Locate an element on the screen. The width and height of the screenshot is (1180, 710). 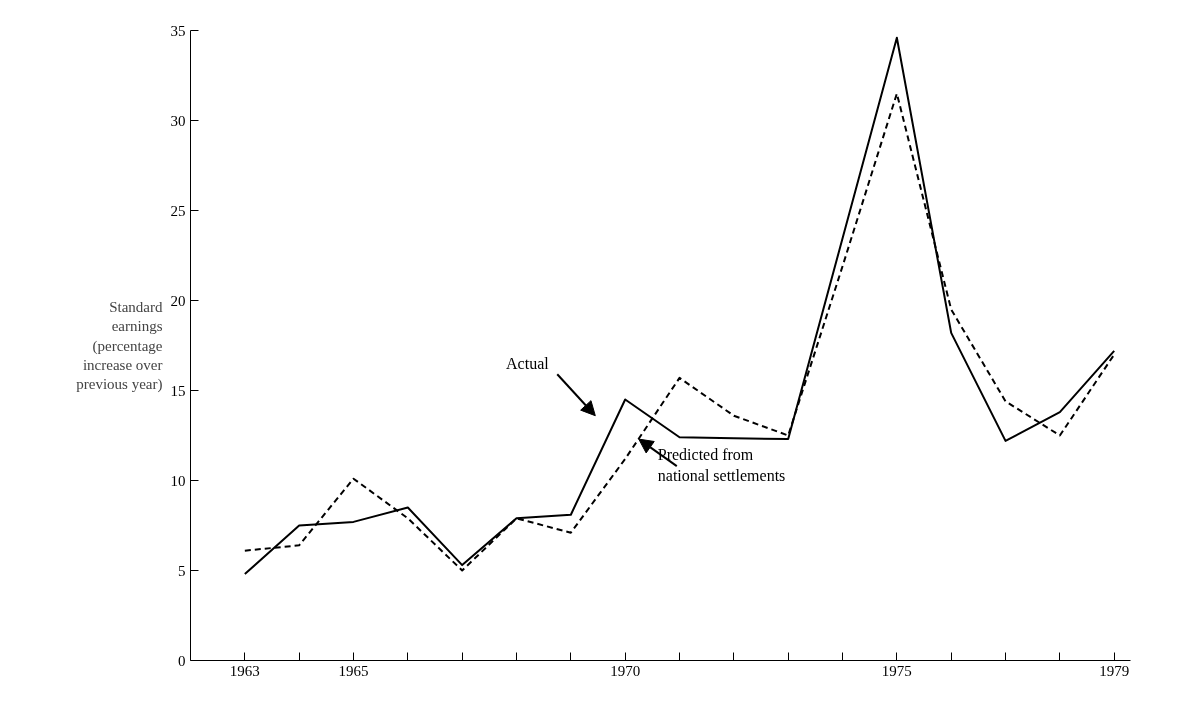
x-tick-label: 1970 is located at coordinates (625, 670).